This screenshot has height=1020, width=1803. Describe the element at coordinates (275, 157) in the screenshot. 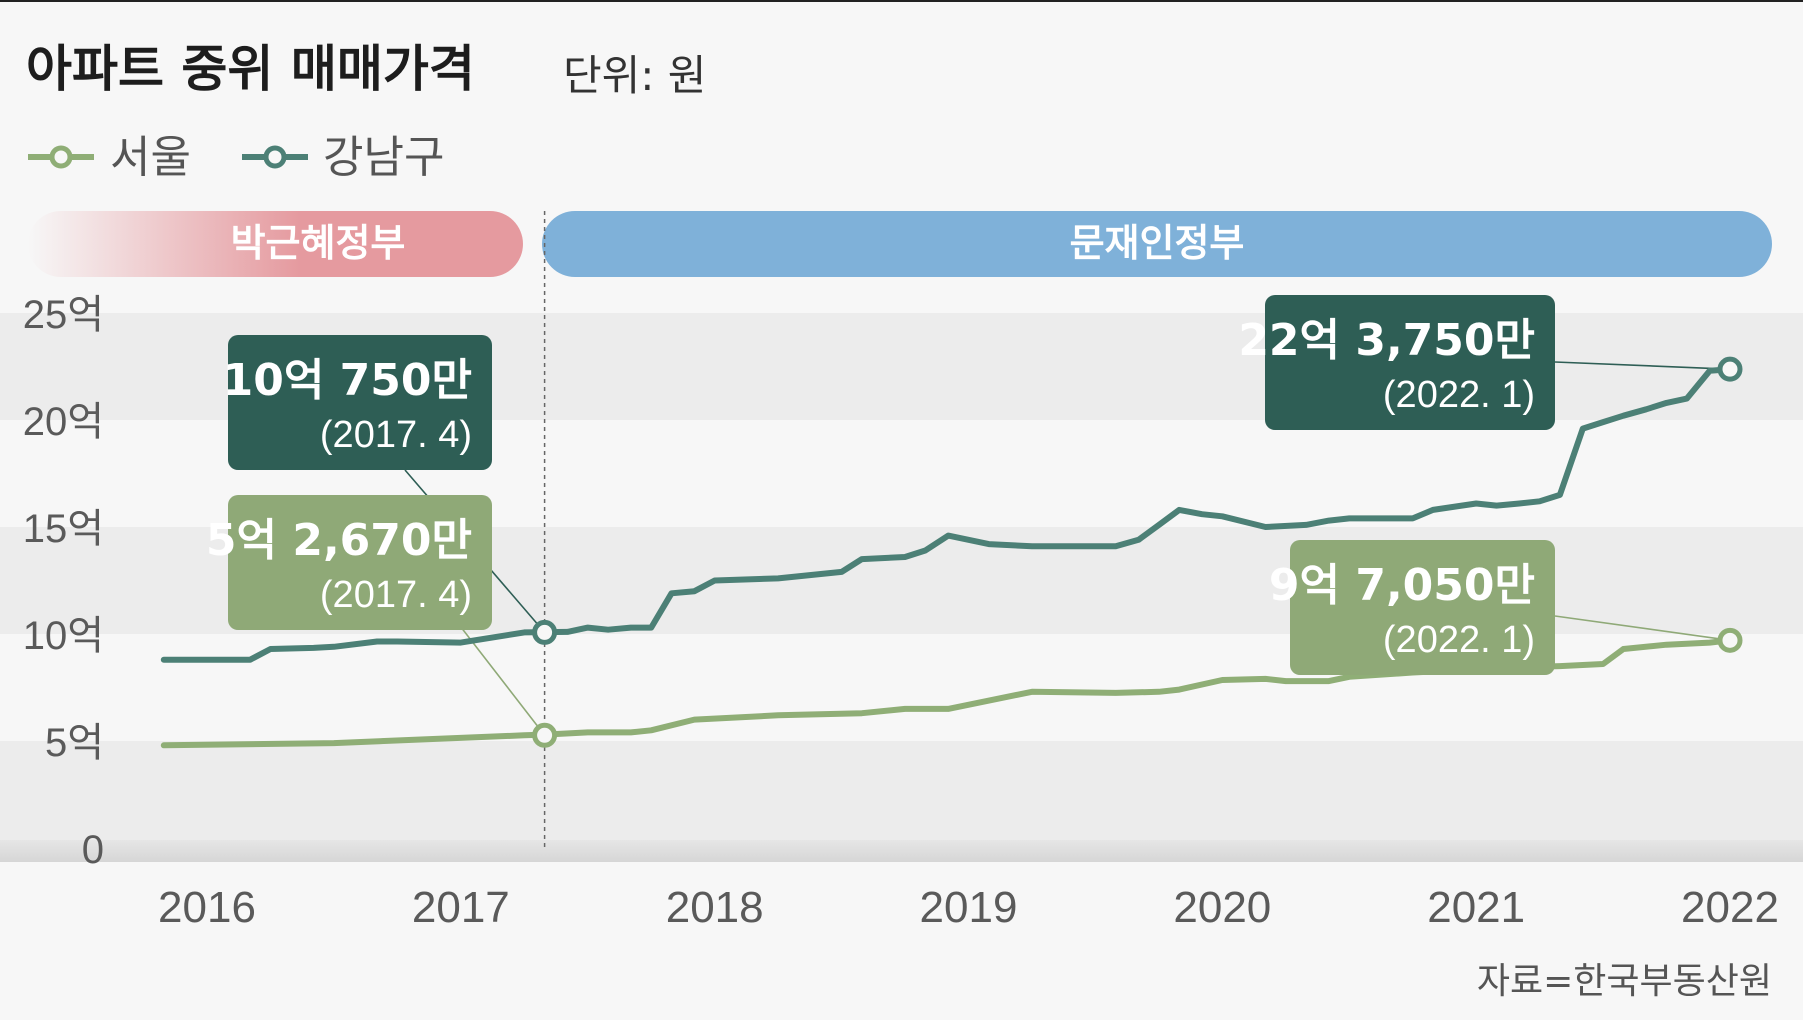

I see `legend-marker-gangnam-icon` at that location.